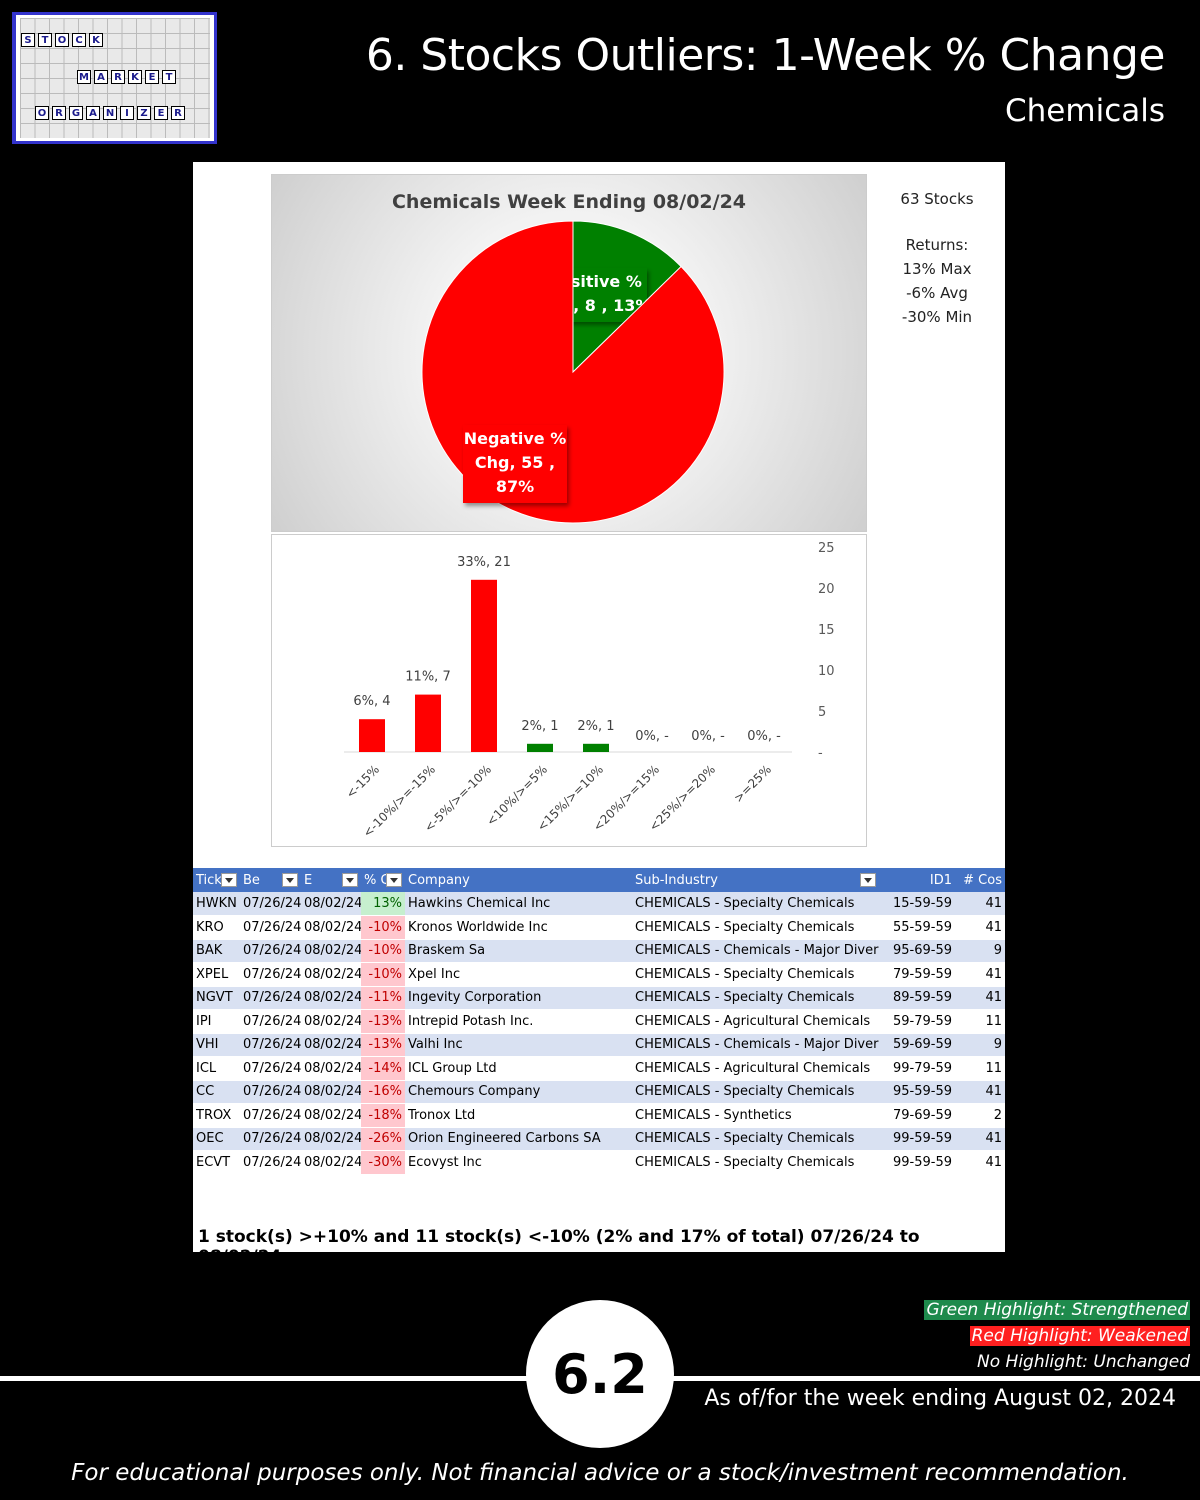 This screenshot has width=1200, height=1500. What do you see at coordinates (1085, 111) in the screenshot?
I see `page-subtitle: Chemicals` at bounding box center [1085, 111].